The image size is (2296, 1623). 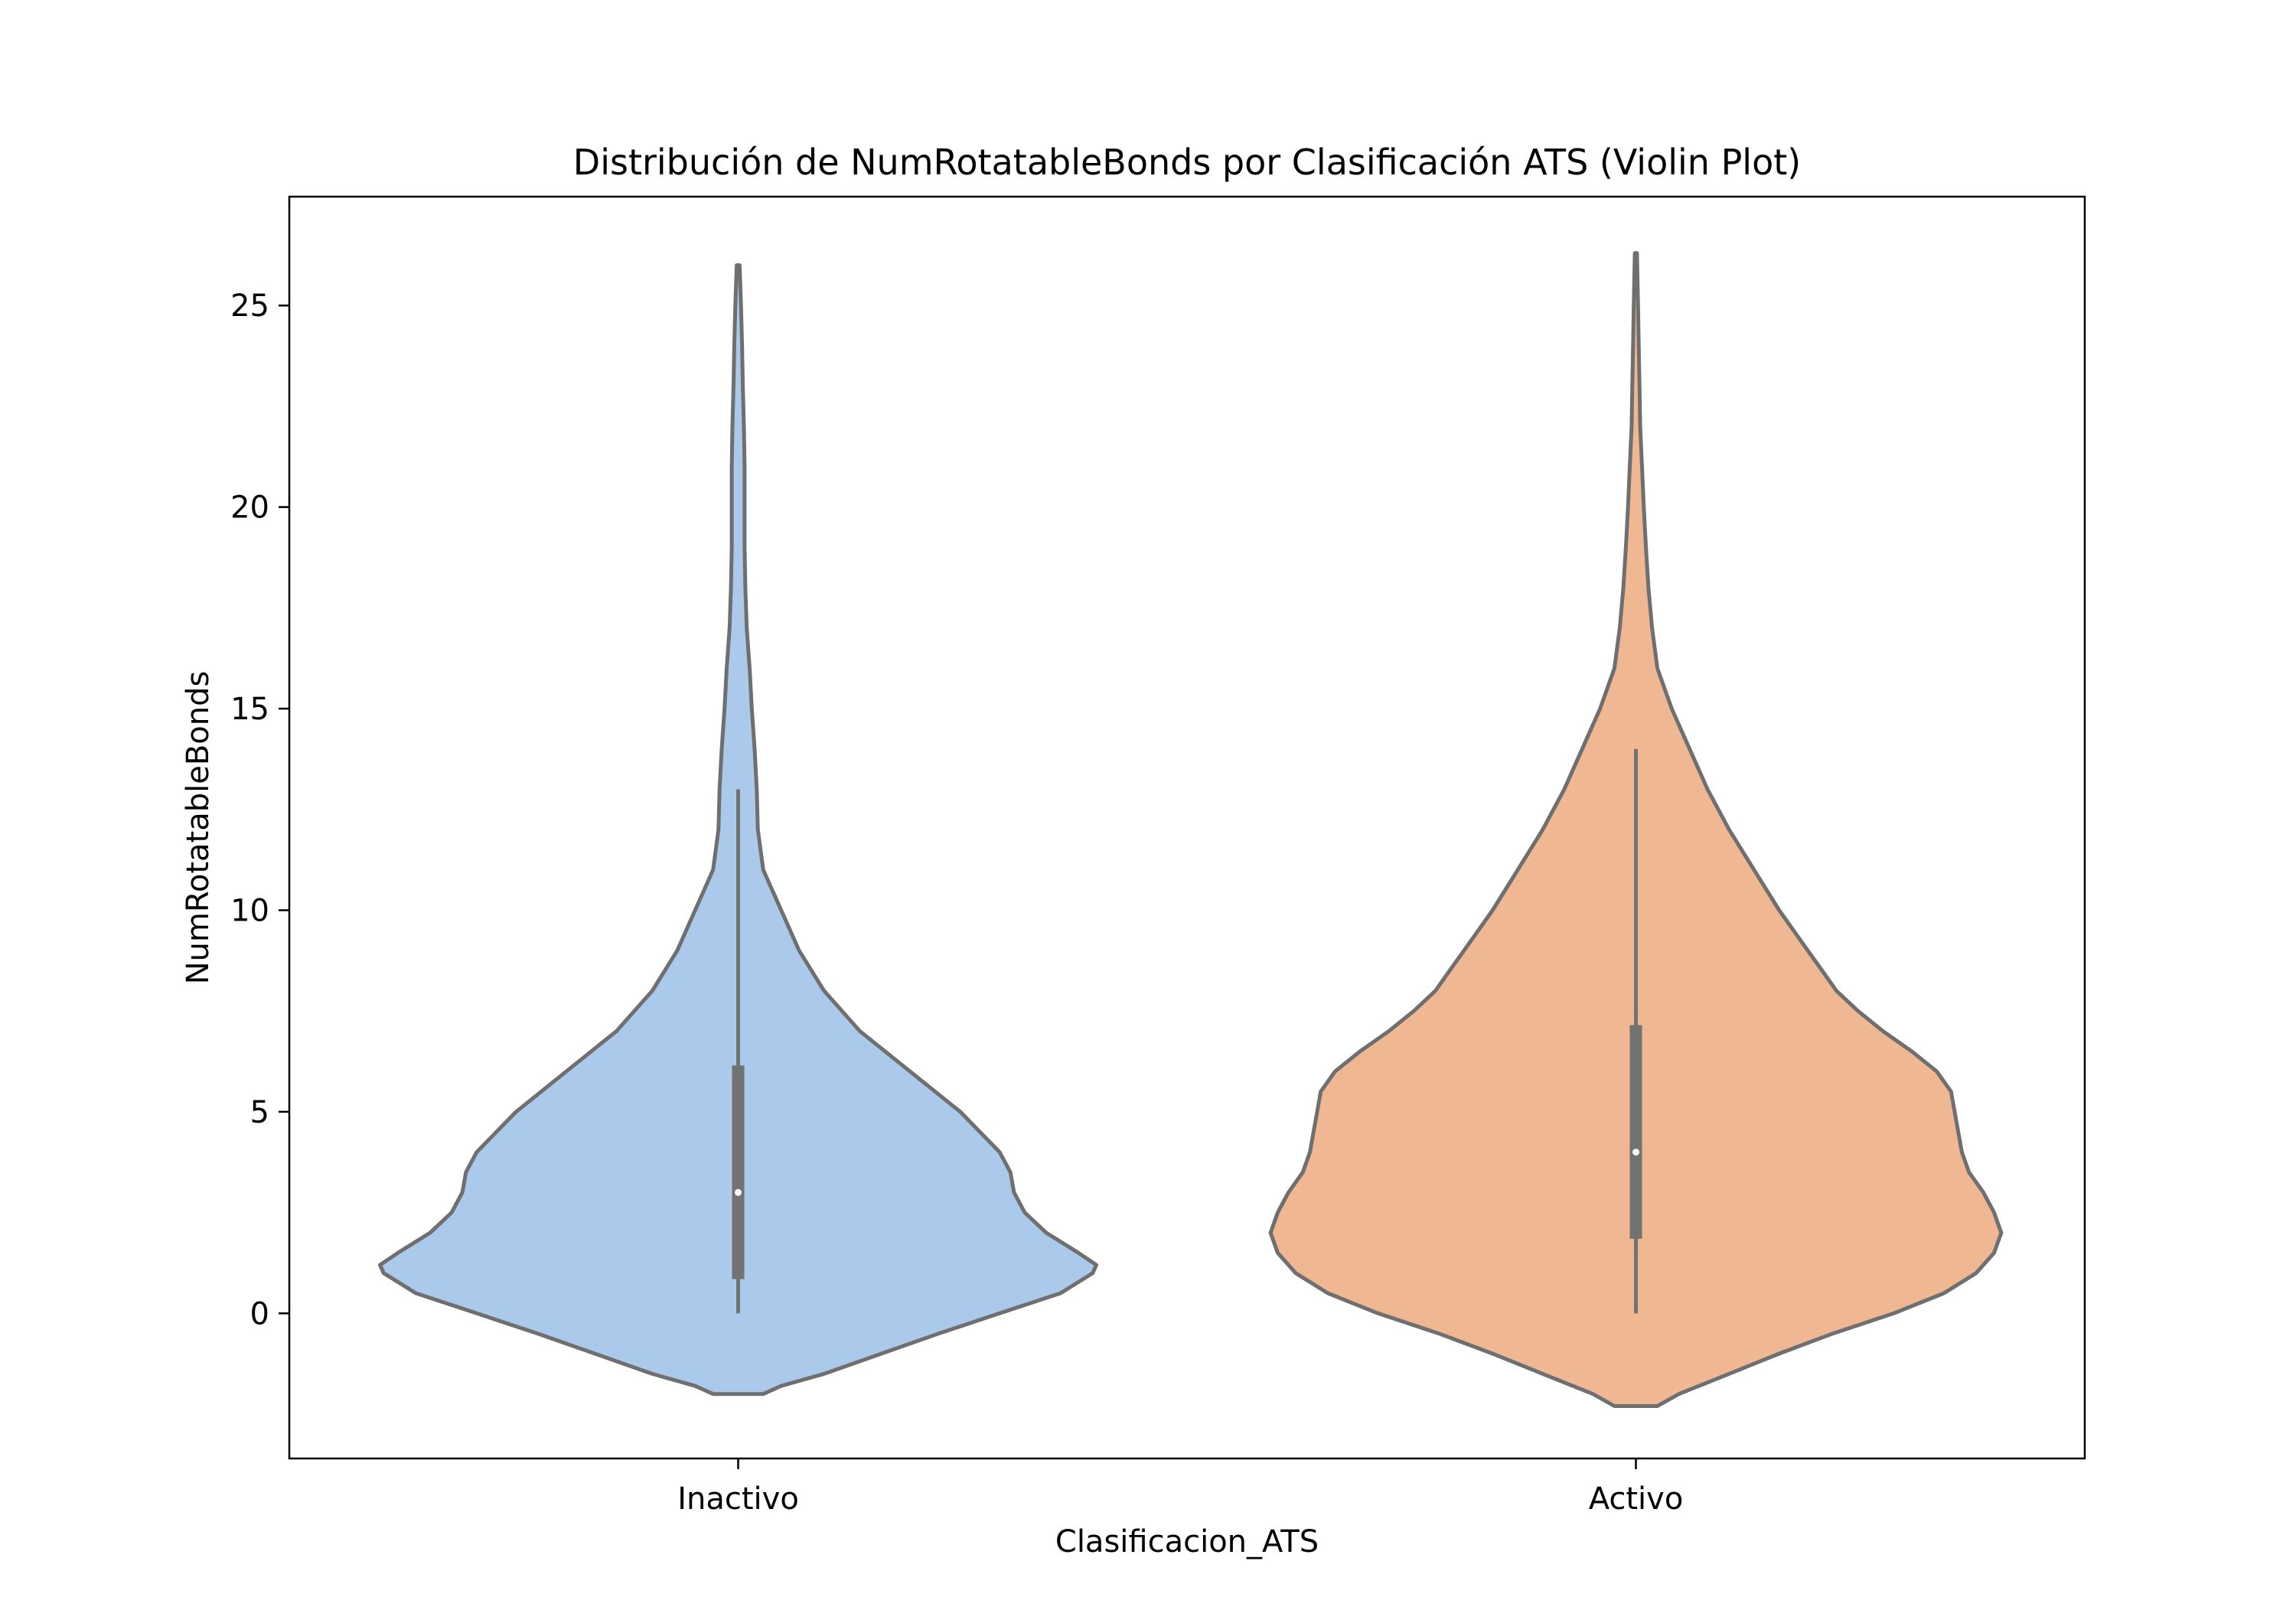 I want to click on iqr-box-activo, so click(x=1635, y=1132).